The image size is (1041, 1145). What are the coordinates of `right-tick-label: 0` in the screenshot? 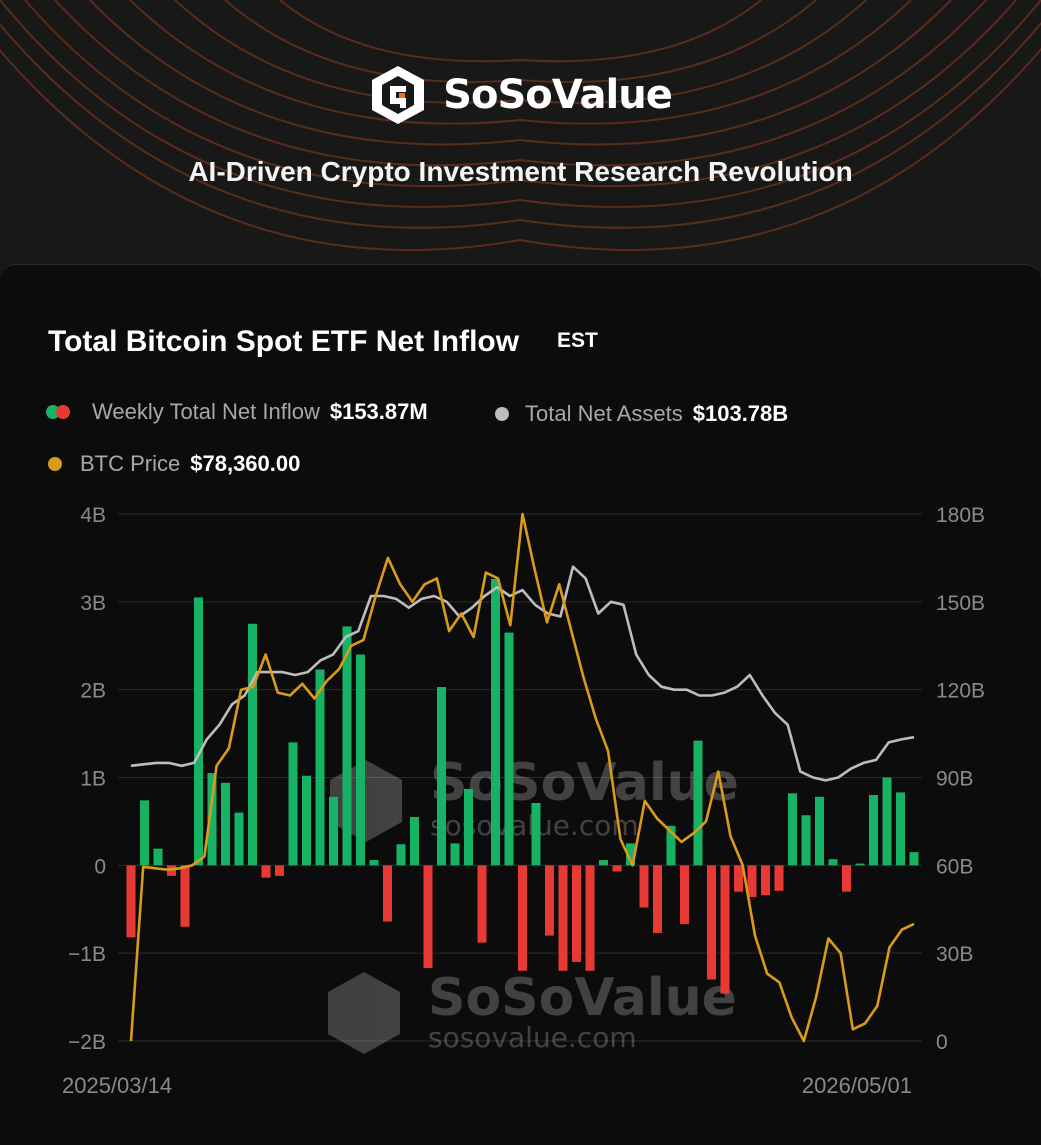 It's located at (942, 1042).